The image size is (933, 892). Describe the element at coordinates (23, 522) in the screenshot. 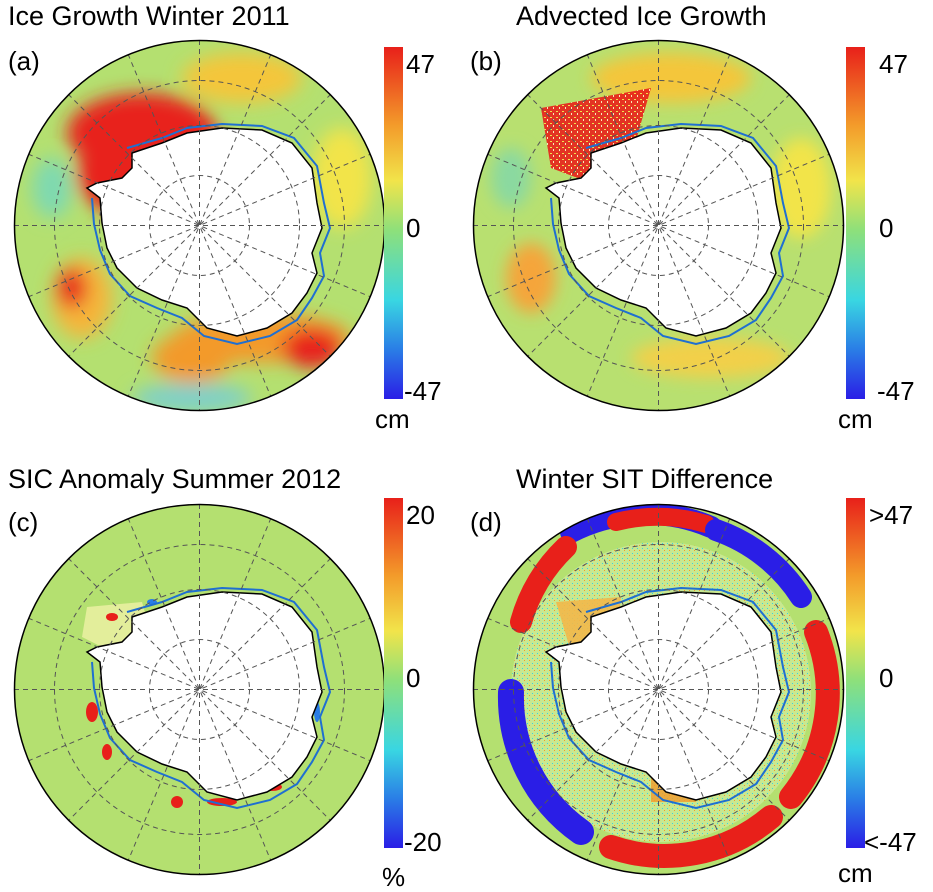

I see `panel-label: (c)` at that location.